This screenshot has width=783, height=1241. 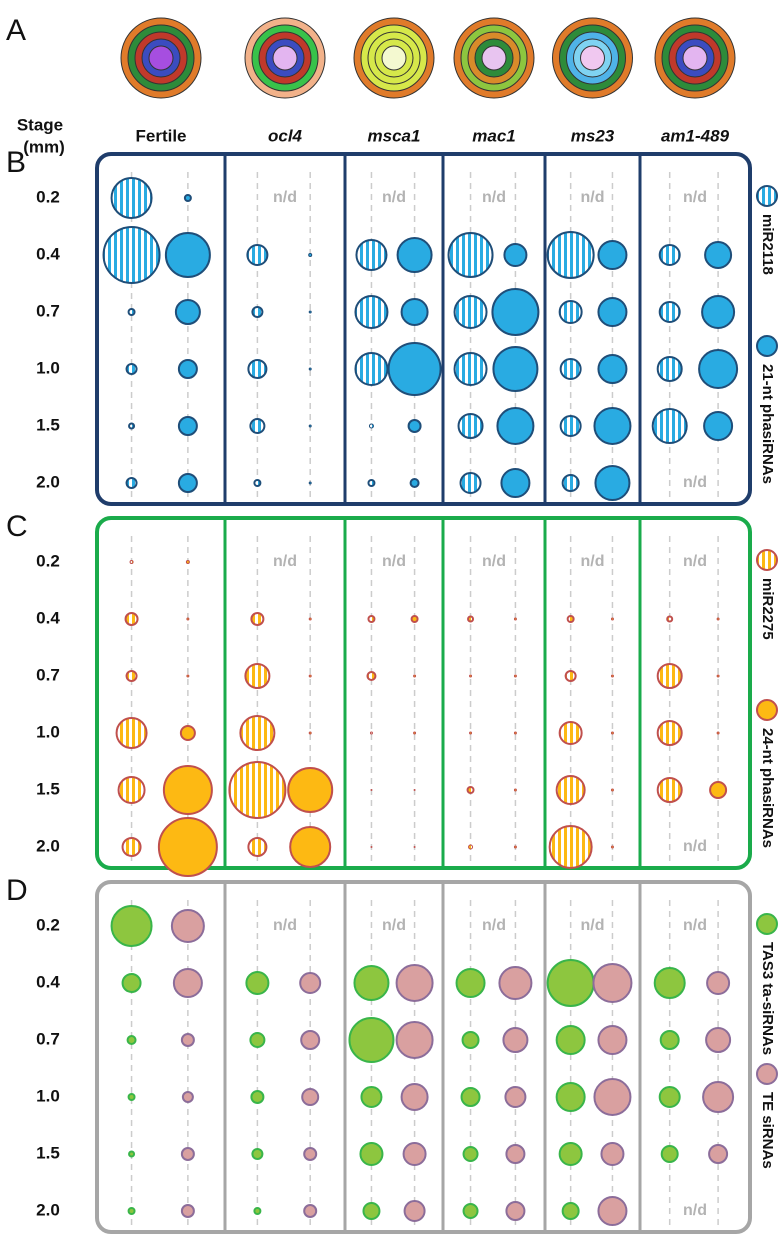 What do you see at coordinates (394, 135) in the screenshot?
I see `genotype-label: msca1` at bounding box center [394, 135].